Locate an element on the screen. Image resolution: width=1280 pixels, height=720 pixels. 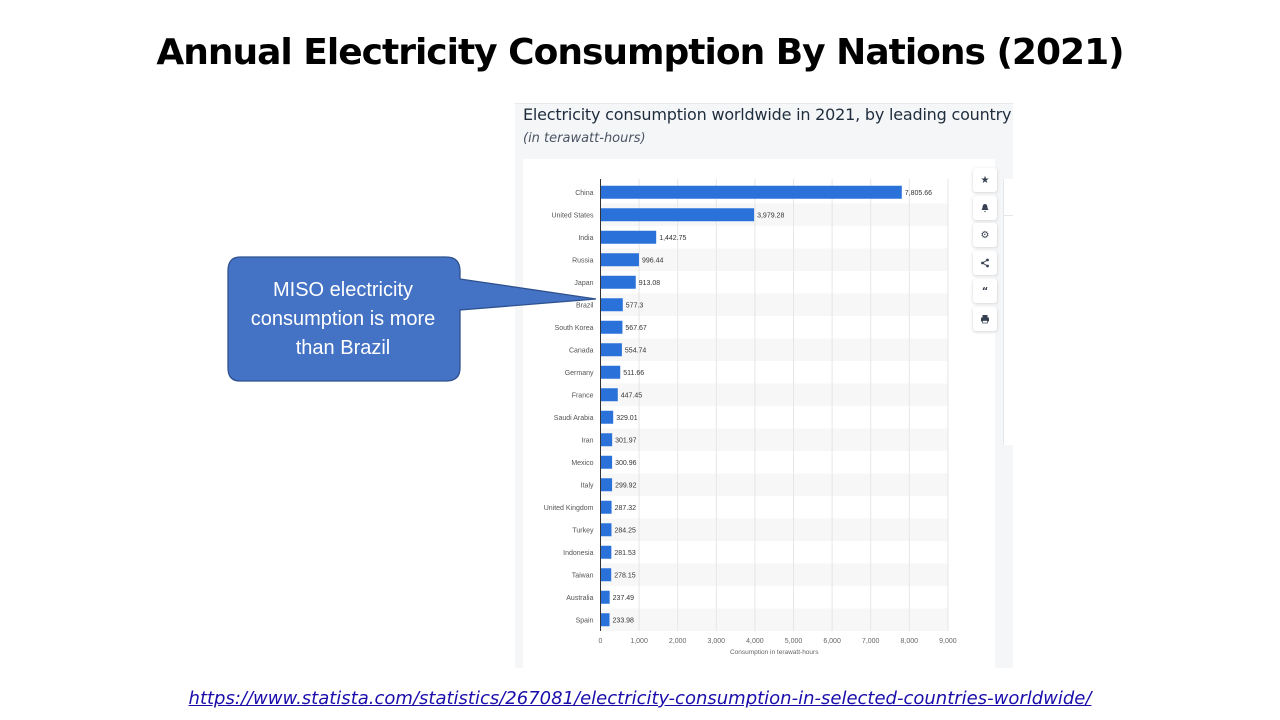
category-label: Japan is located at coordinates (583, 283).